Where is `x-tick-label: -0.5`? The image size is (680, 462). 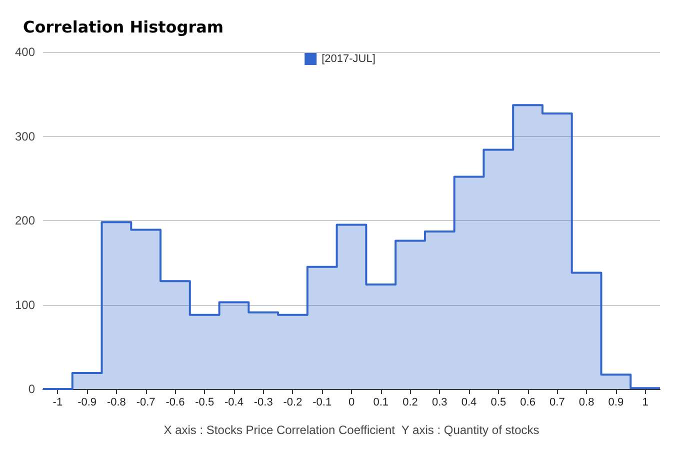
x-tick-label: -0.5 is located at coordinates (204, 402).